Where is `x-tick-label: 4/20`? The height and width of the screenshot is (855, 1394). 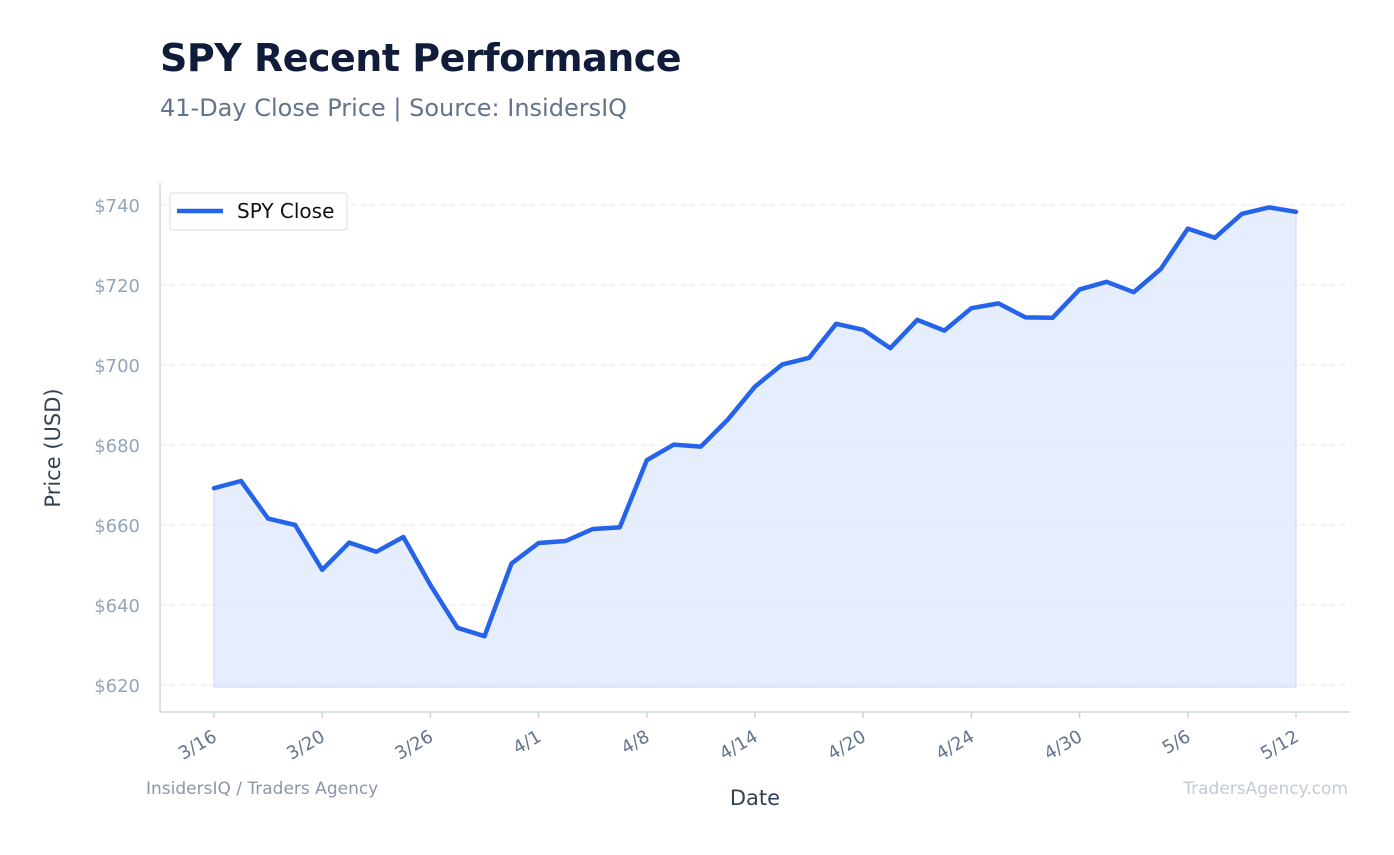
x-tick-label: 4/20 is located at coordinates (847, 745).